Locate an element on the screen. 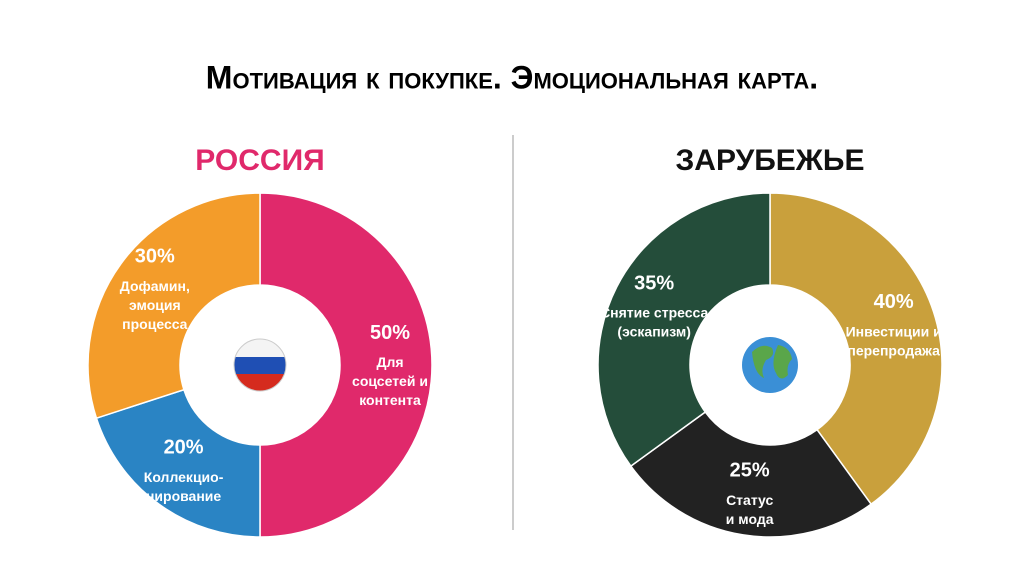  segment-label: перепродажа is located at coordinates (893, 351).